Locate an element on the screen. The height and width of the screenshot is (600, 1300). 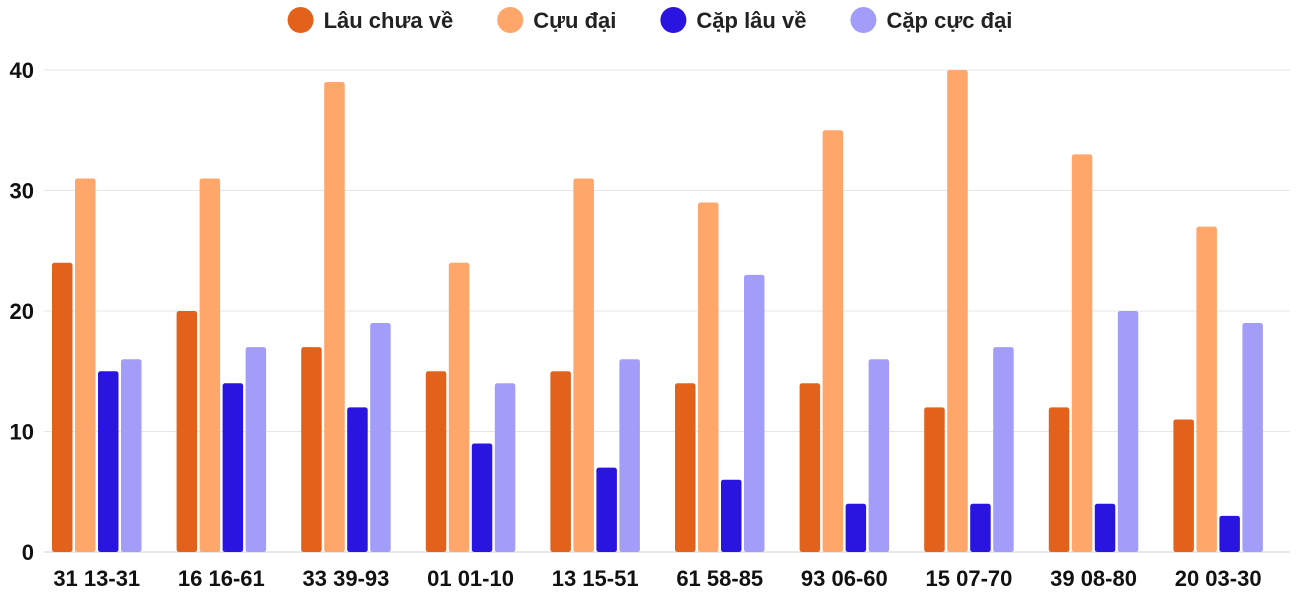
x-tick-label: 31 13-31 is located at coordinates (96, 578).